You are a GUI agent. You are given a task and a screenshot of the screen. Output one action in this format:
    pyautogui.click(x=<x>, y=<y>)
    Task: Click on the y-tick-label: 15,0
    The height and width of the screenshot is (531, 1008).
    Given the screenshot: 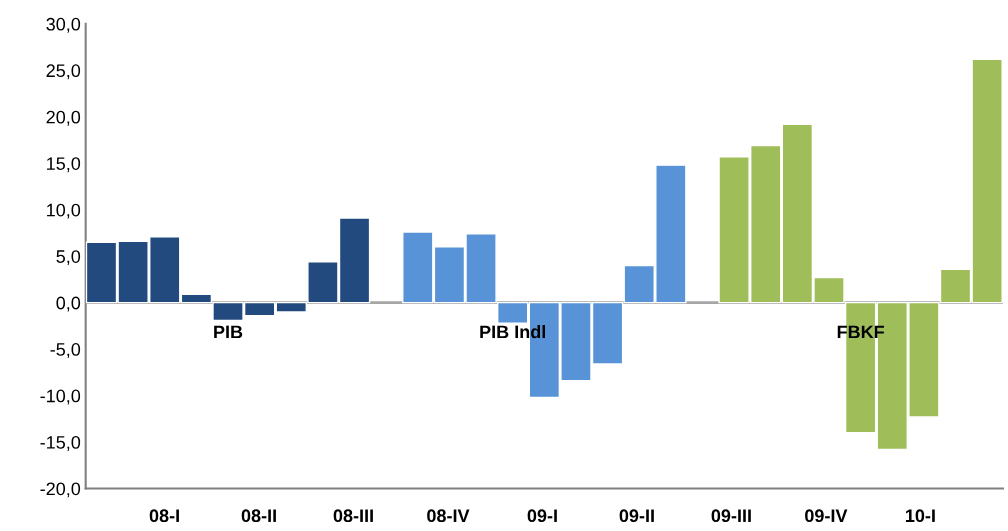 What is the action you would take?
    pyautogui.click(x=64, y=165)
    